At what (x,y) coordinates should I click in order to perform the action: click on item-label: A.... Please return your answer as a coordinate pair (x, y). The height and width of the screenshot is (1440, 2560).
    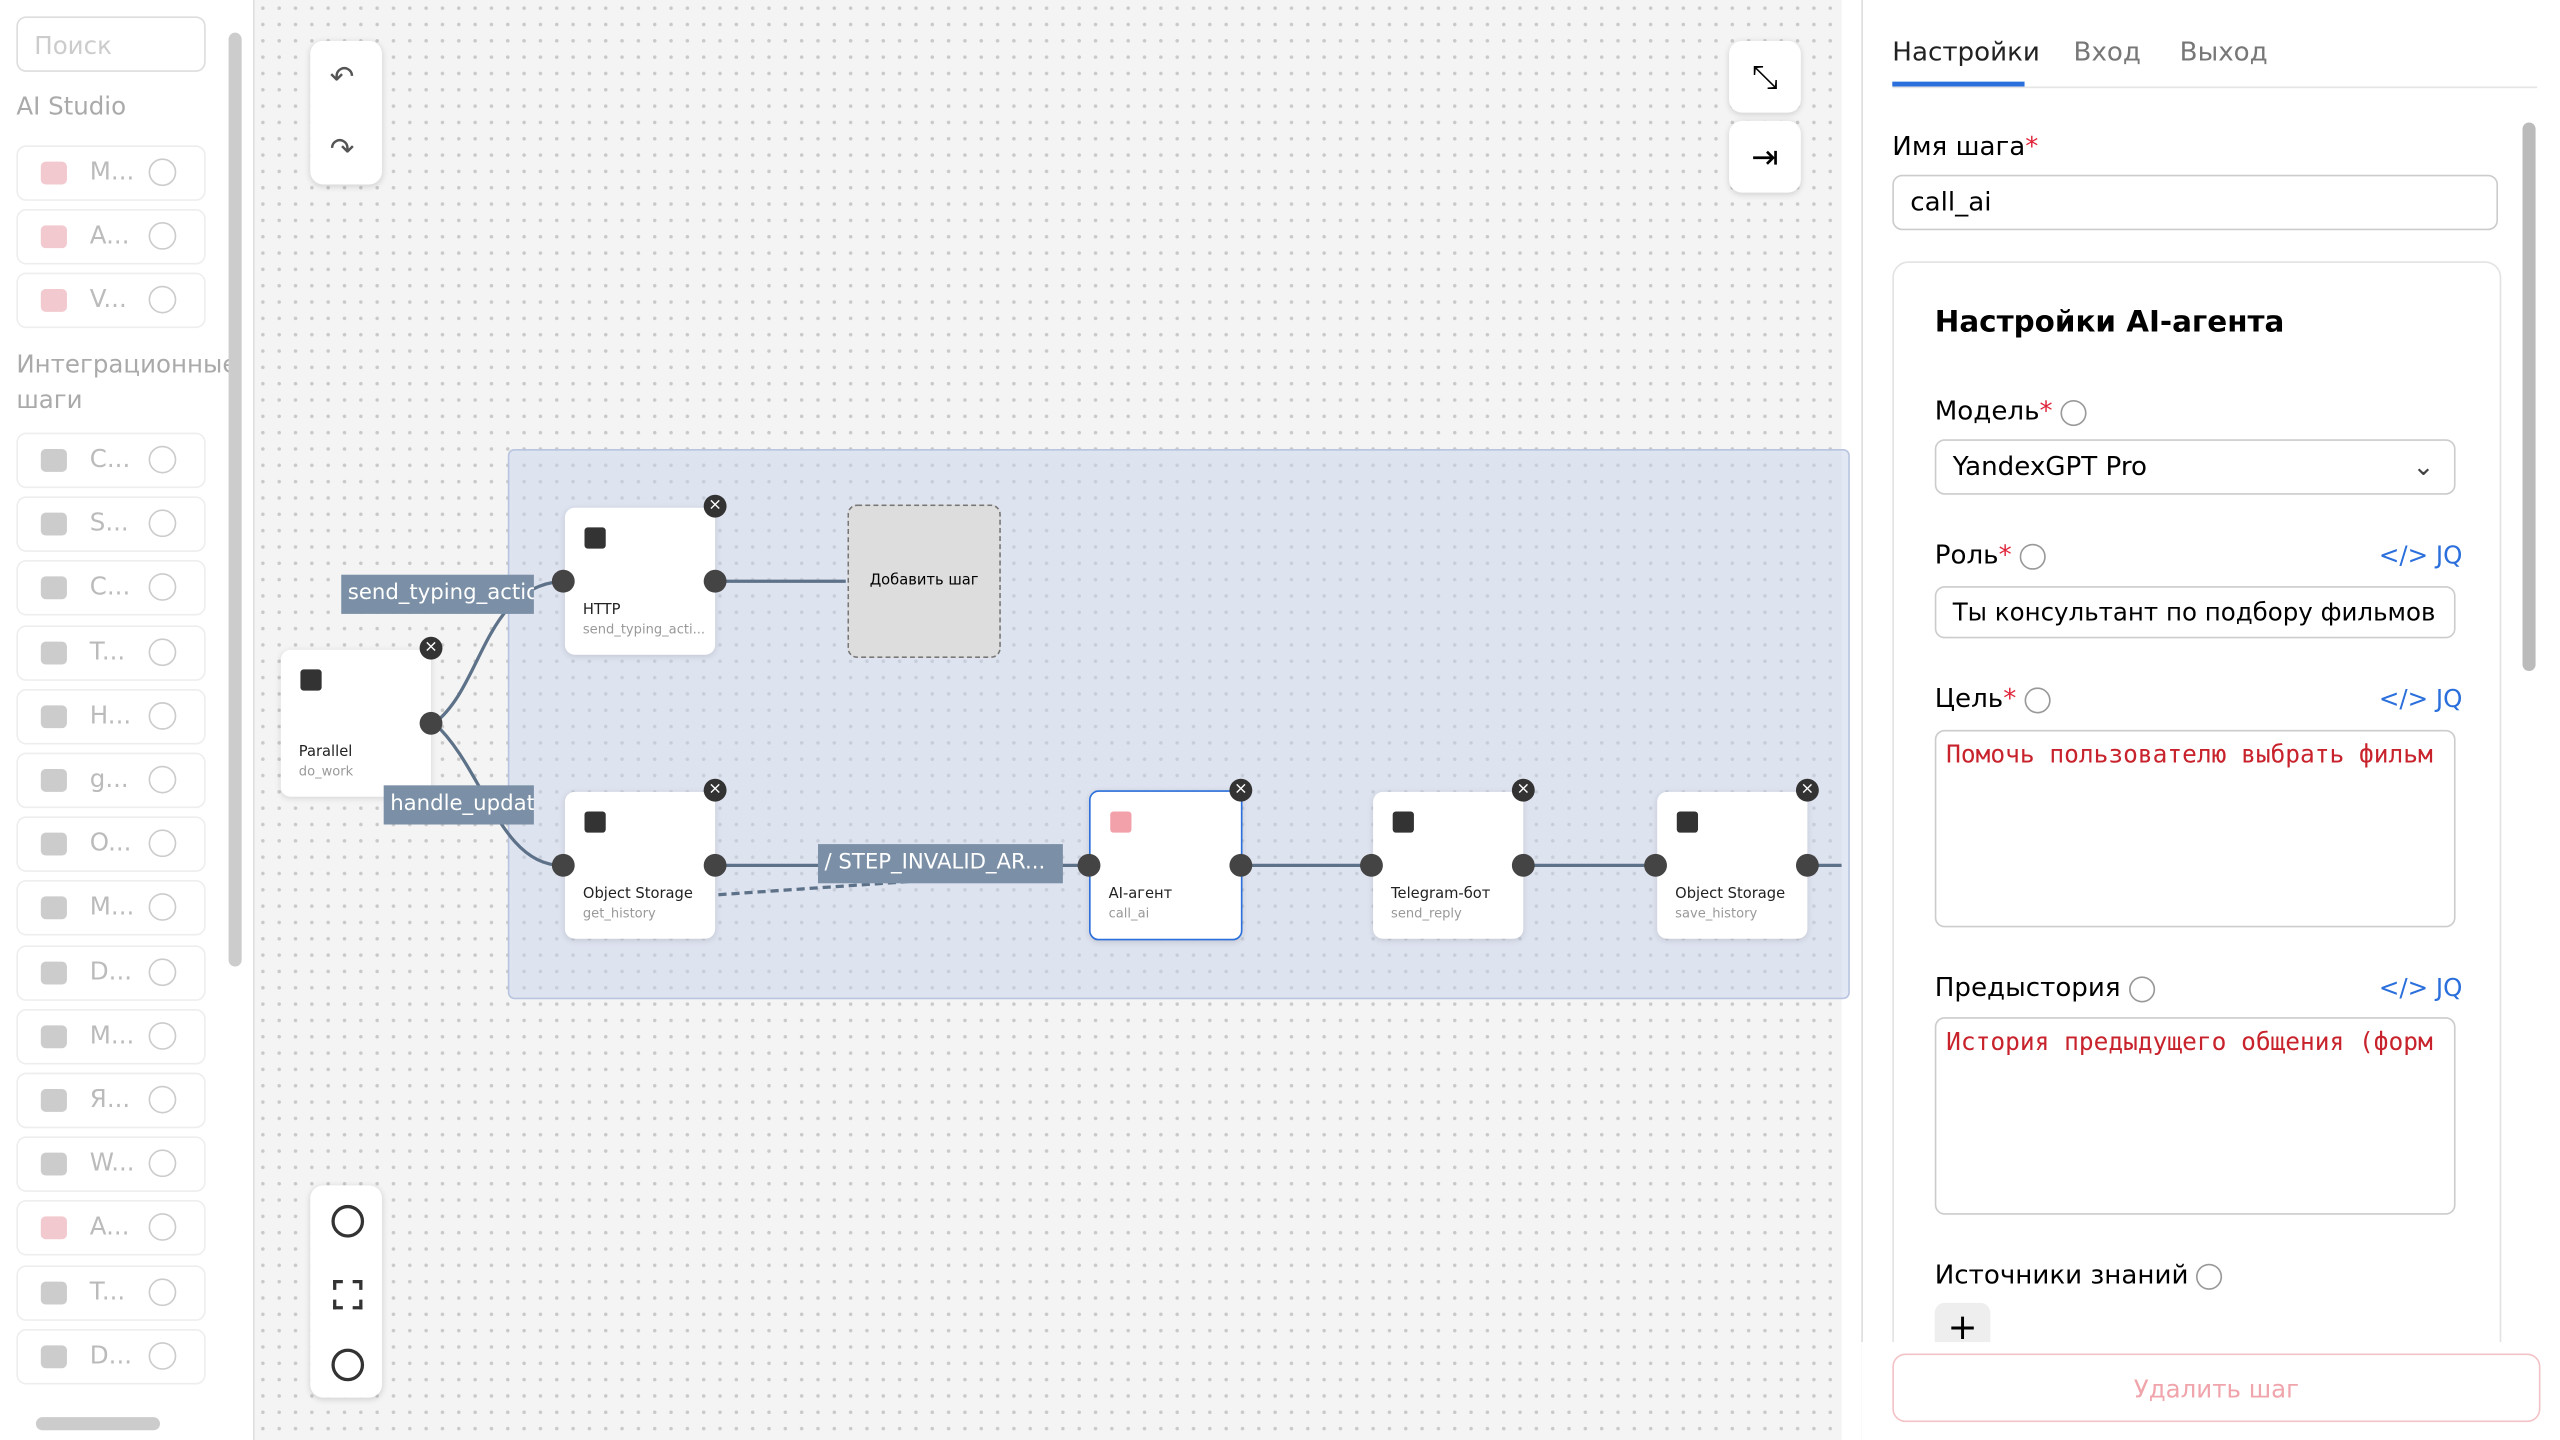
    Looking at the image, I should click on (109, 1227).